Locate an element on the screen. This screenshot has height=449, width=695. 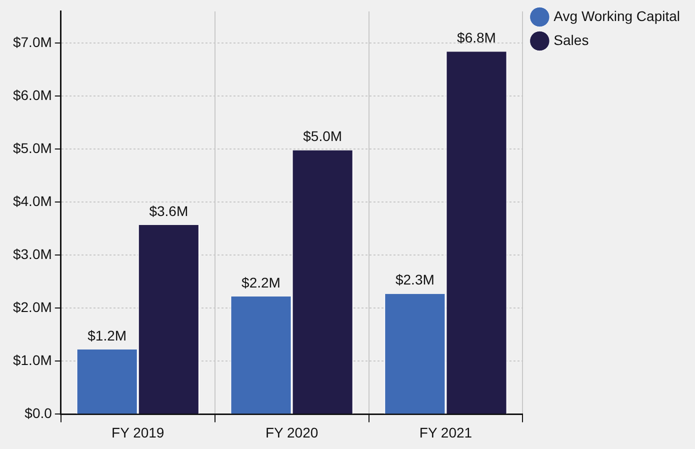
y-tick-label: $6.0M is located at coordinates (32, 95).